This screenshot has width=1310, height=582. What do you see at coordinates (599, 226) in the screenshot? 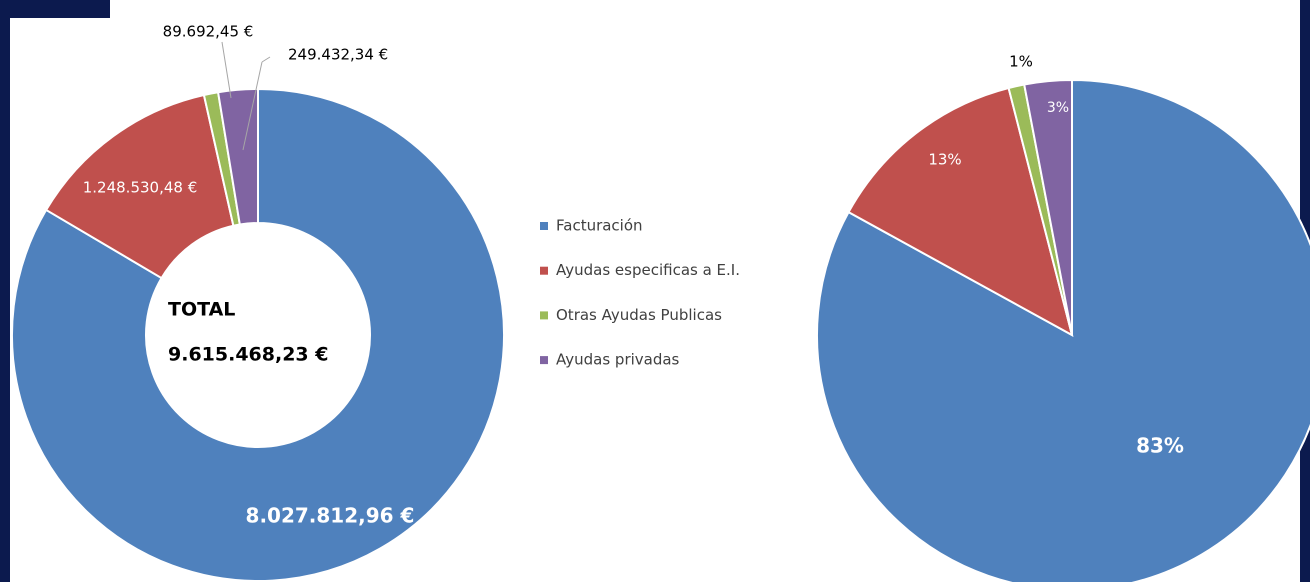
I see `legend-label: Facturación` at bounding box center [599, 226].